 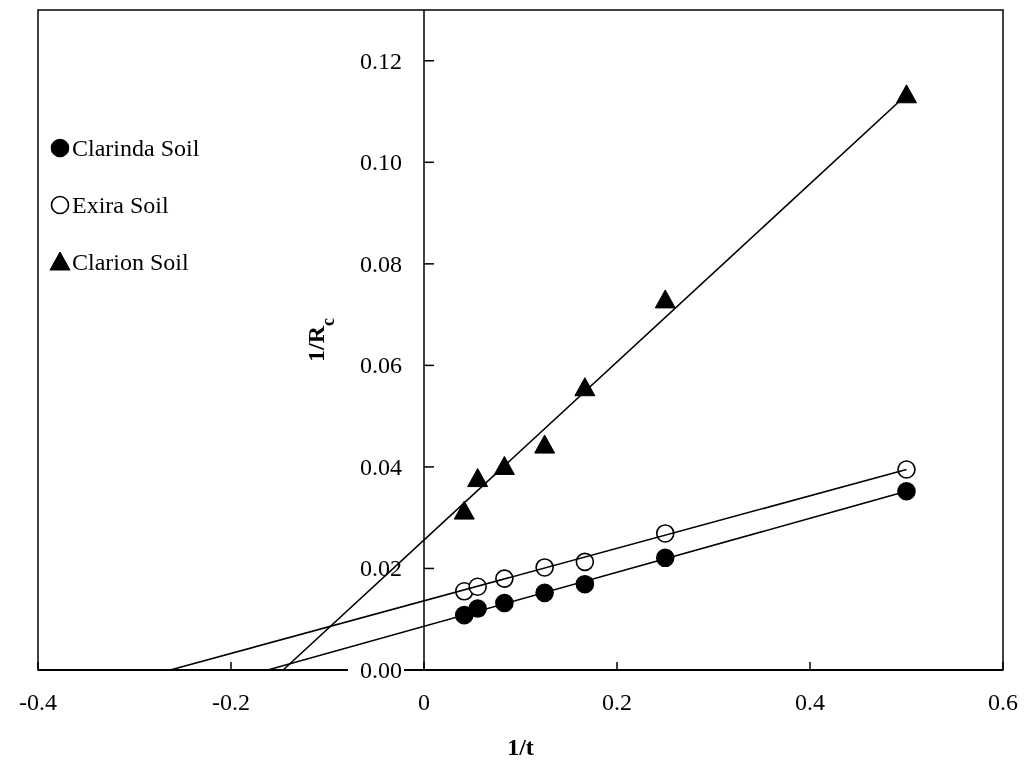 I want to click on x-tick-label: -0.4, so click(x=38, y=702).